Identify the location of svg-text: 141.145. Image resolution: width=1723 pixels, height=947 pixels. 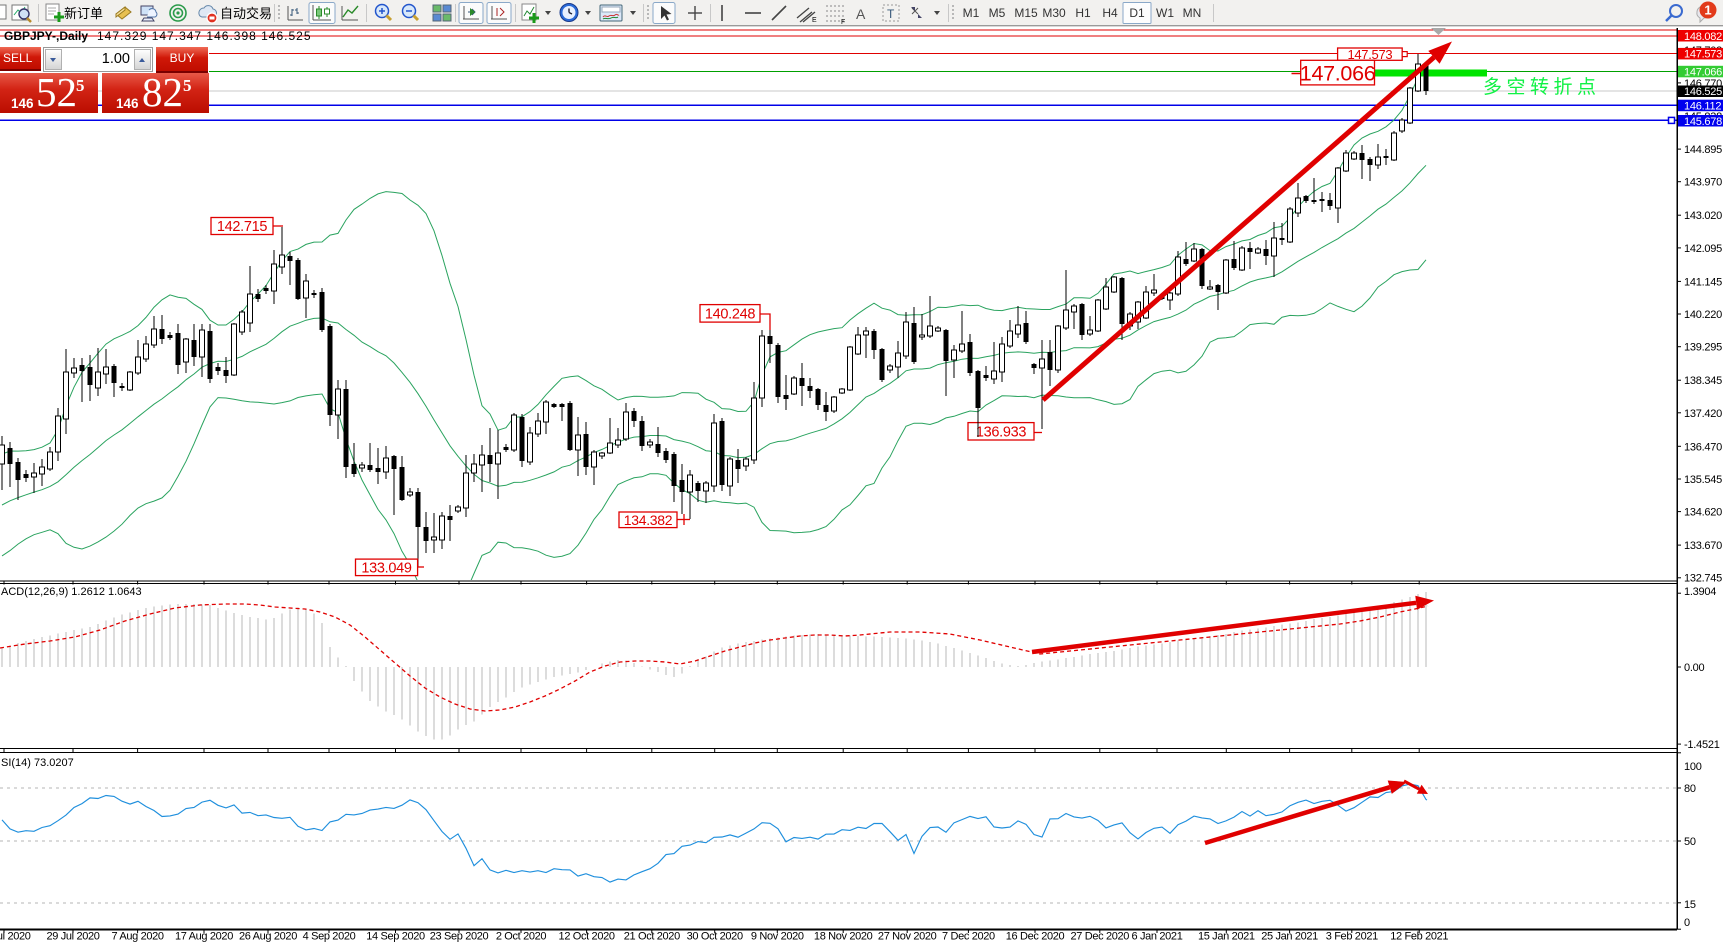
(1703, 282).